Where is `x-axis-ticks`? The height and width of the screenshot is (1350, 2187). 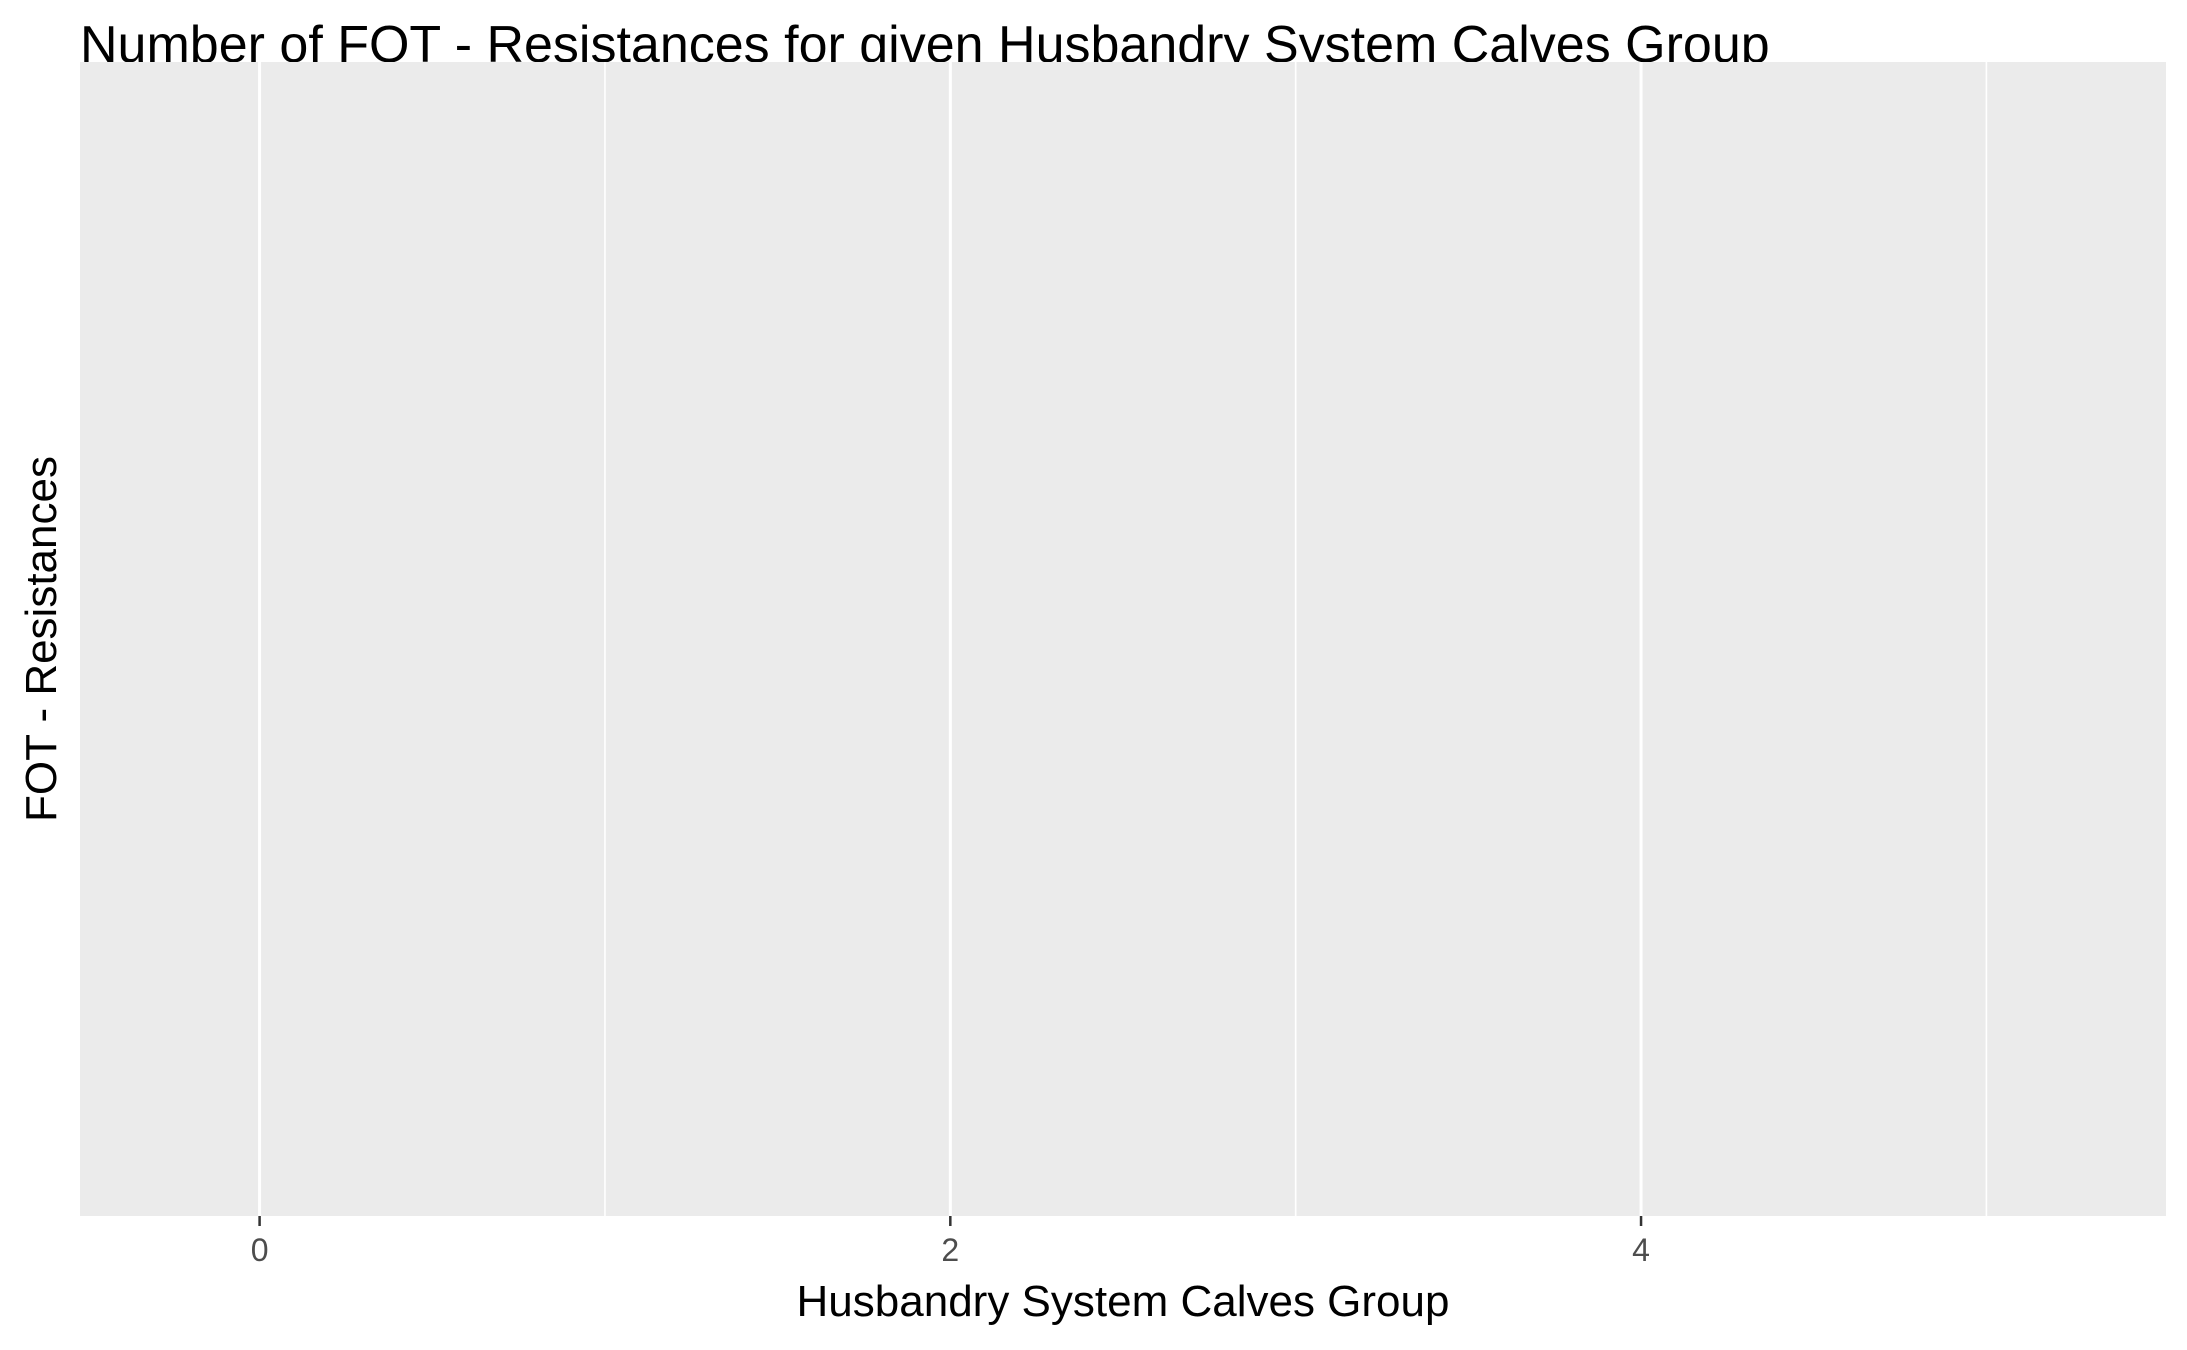 x-axis-ticks is located at coordinates (950, 1221).